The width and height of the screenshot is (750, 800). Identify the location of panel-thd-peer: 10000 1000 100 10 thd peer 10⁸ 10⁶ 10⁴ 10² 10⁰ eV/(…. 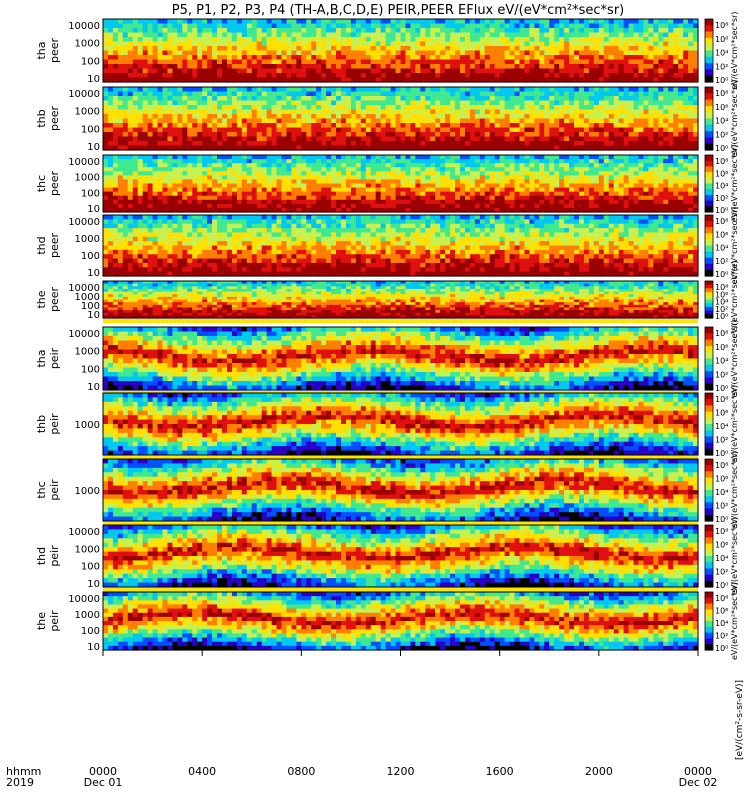
(387, 245).